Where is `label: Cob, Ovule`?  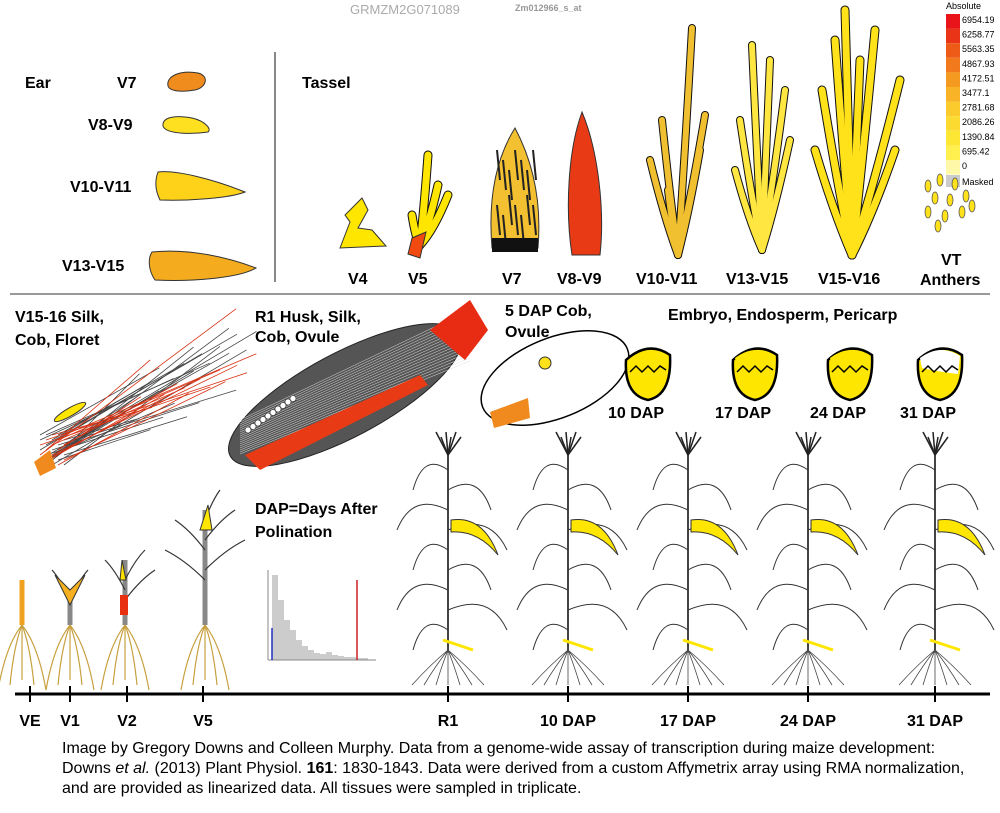 label: Cob, Ovule is located at coordinates (297, 337).